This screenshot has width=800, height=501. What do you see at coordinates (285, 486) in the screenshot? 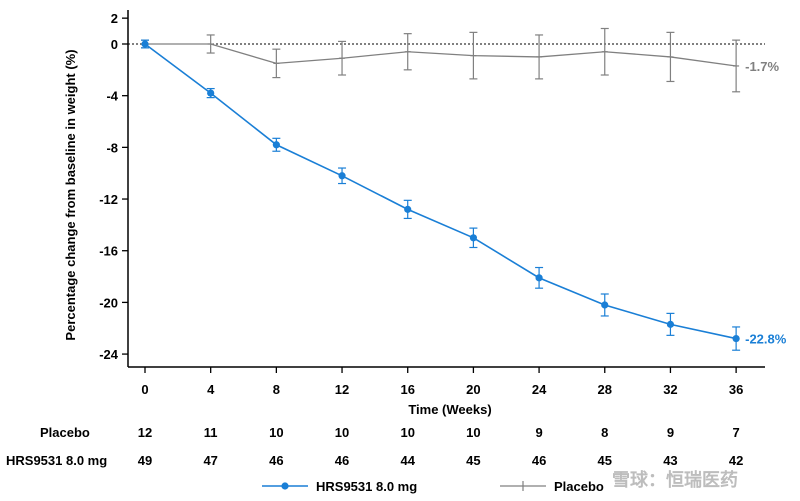
I see `legend-hrs9531-marker` at bounding box center [285, 486].